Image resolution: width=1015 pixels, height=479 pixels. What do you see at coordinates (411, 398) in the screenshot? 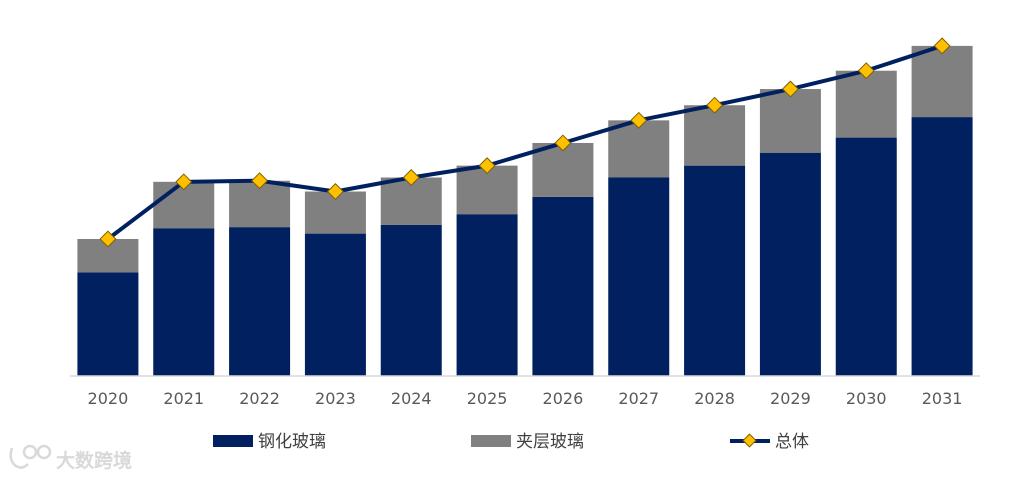
I see `x-tick-label-2024: 2024` at bounding box center [411, 398].